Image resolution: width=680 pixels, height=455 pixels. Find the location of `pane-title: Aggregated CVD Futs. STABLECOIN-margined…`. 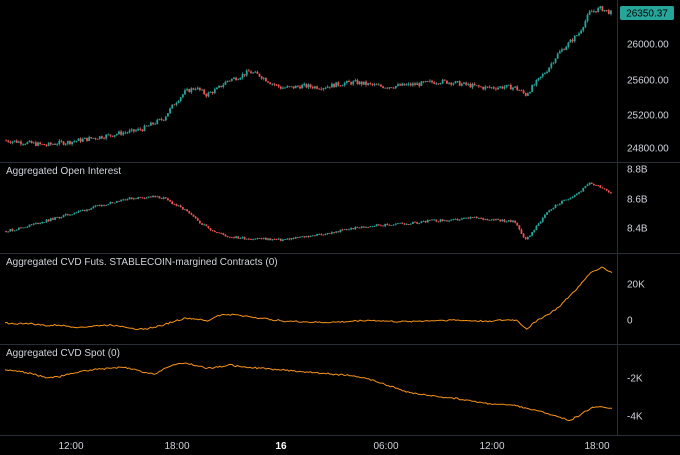

pane-title: Aggregated CVD Futs. STABLECOIN-margined… is located at coordinates (142, 262).